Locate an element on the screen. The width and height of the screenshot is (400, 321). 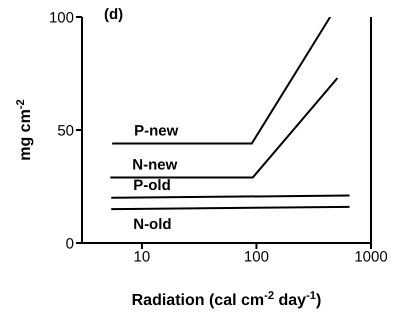
y-tick-label: 100 is located at coordinates (61, 17).